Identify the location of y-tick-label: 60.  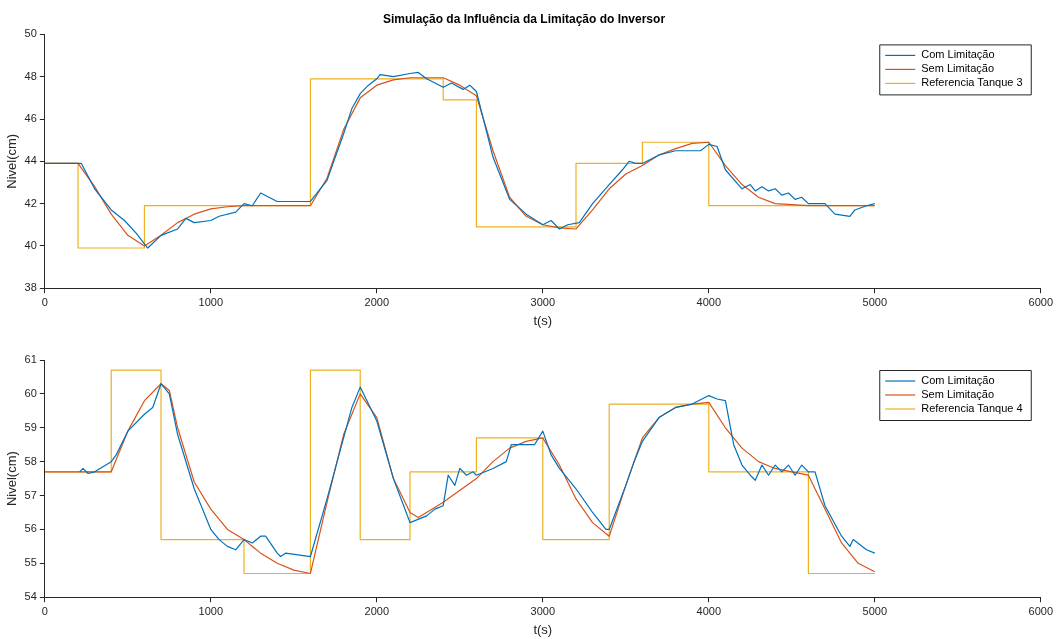
(30, 392).